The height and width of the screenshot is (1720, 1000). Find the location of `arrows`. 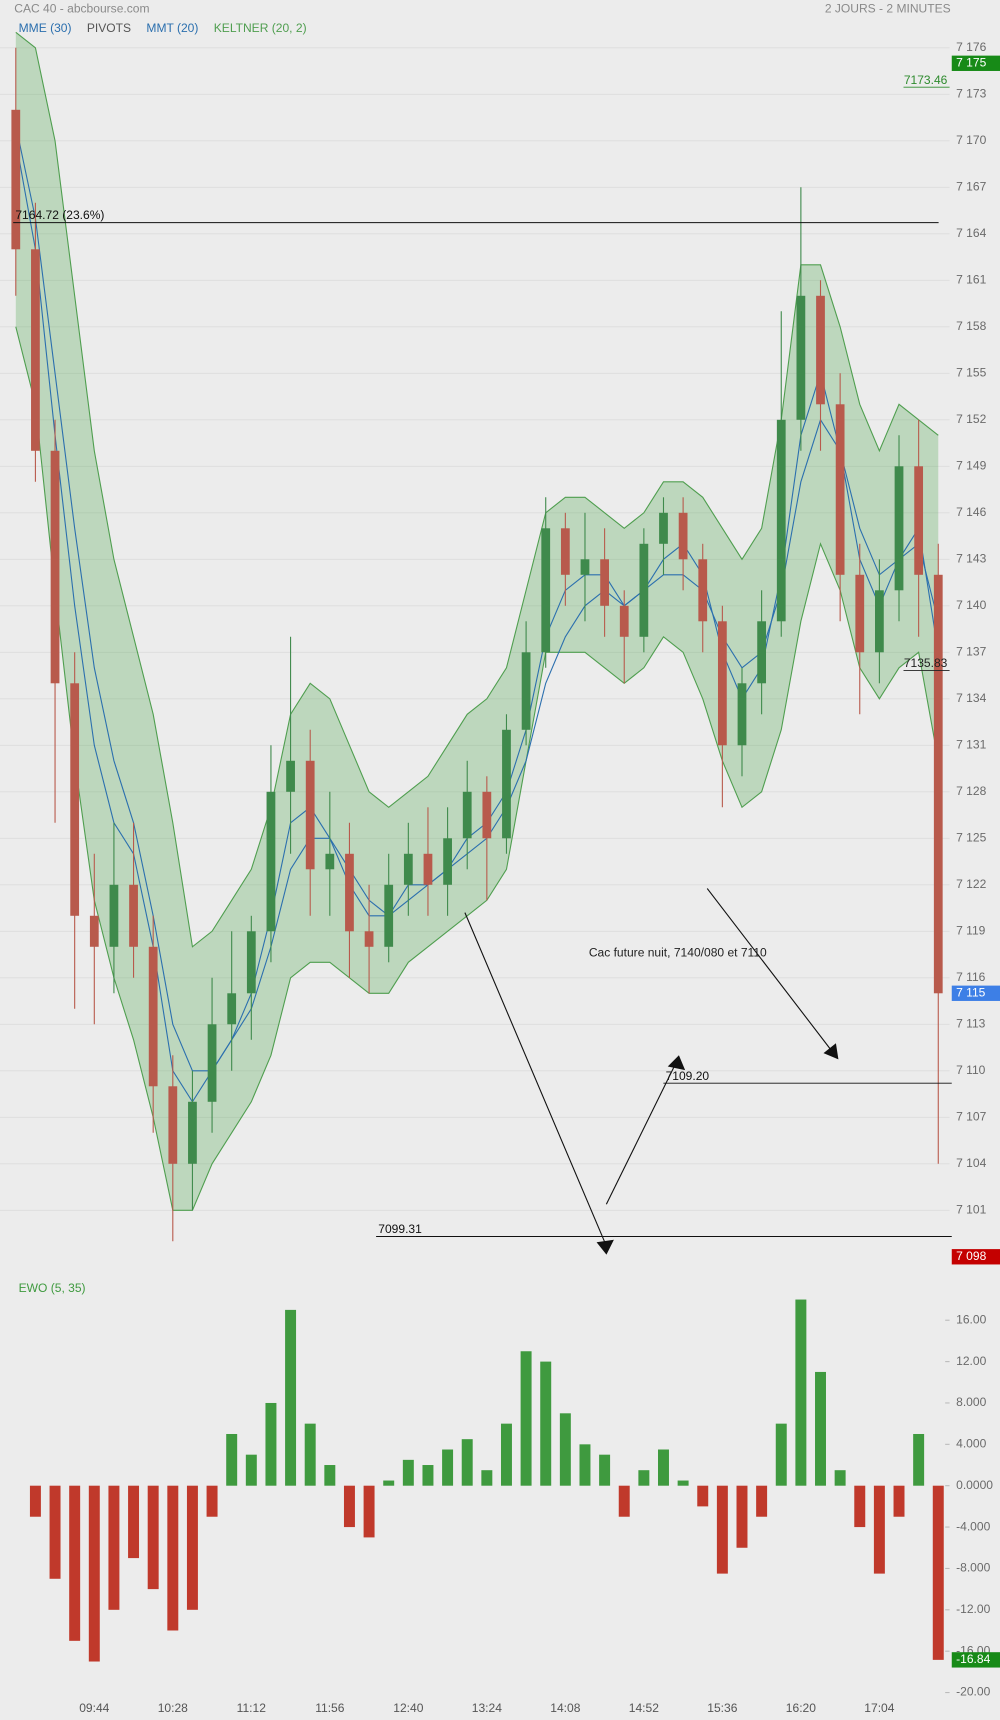

arrows is located at coordinates (651, 1071).